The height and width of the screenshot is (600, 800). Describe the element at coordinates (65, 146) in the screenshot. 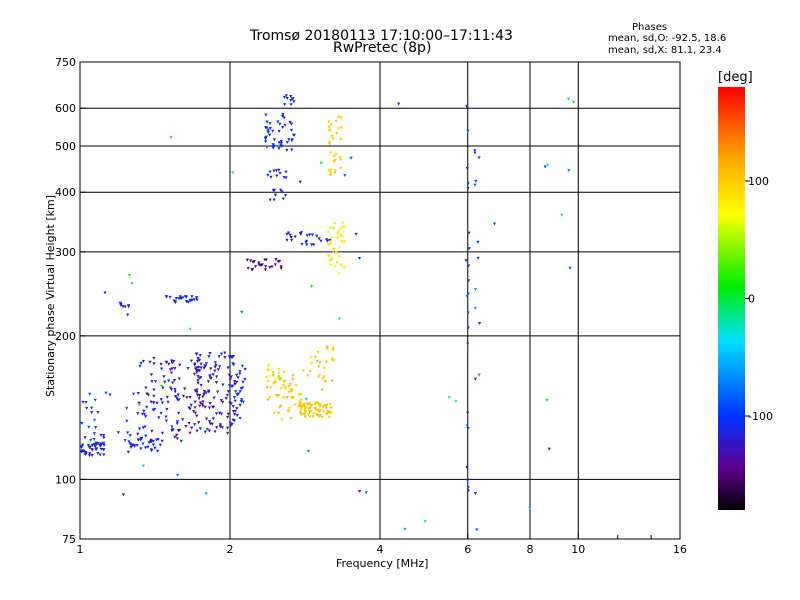

I see `y-tick-label: 500` at that location.